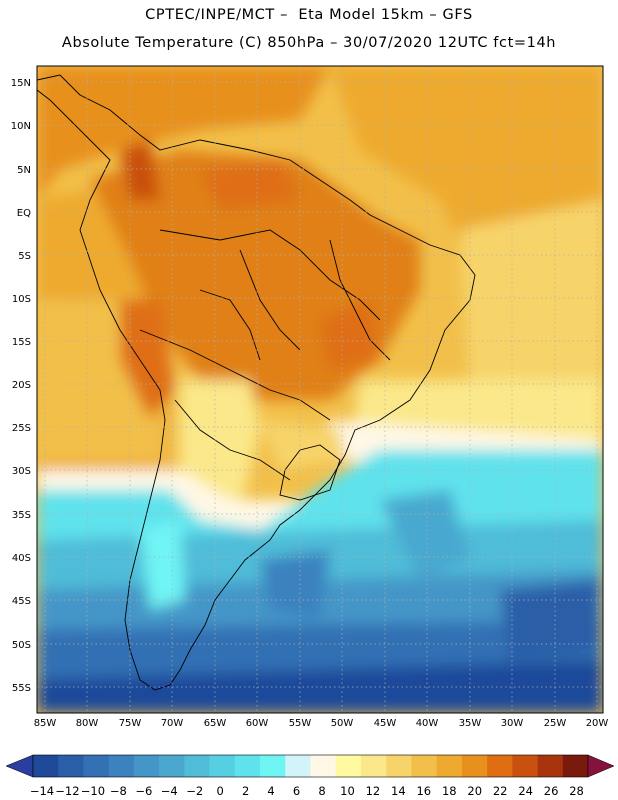  I want to click on lon-label: 35W, so click(470, 723).